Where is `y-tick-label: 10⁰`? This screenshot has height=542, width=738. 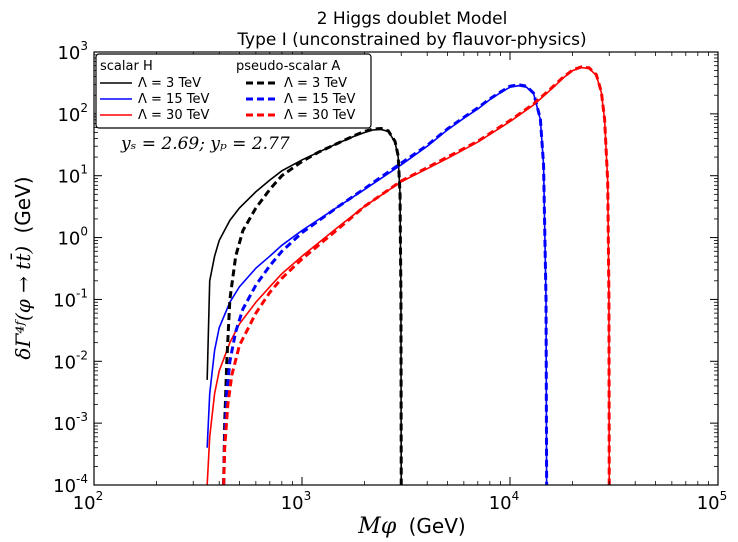 y-tick-label: 10⁰ is located at coordinates (72, 237).